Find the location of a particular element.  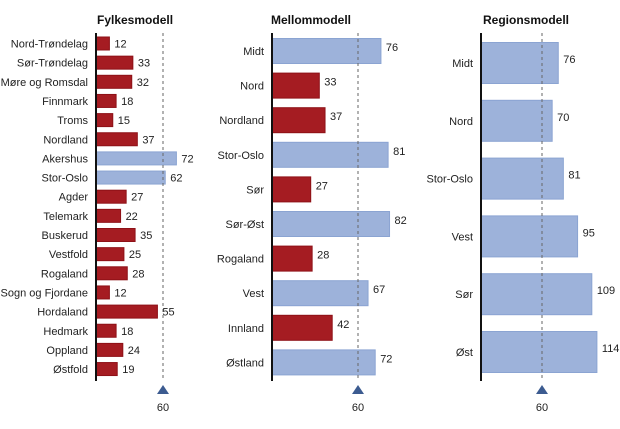

panel-title: Fylkesmodell is located at coordinates (135, 20).